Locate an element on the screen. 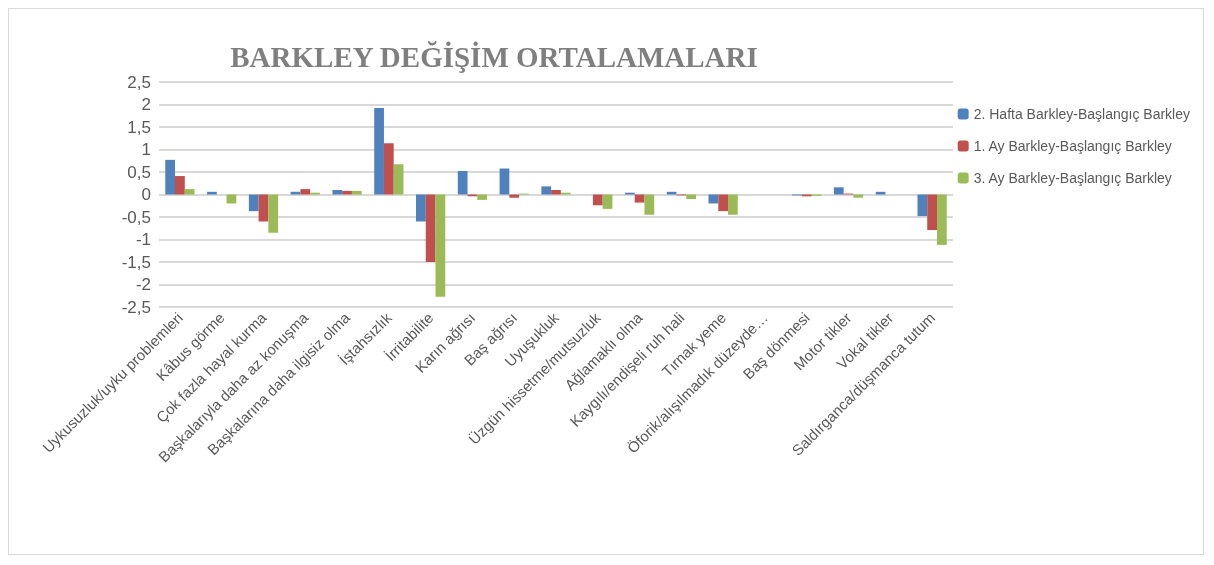 The height and width of the screenshot is (565, 1214). y-tick-label: 0,5 is located at coordinates (139, 172).